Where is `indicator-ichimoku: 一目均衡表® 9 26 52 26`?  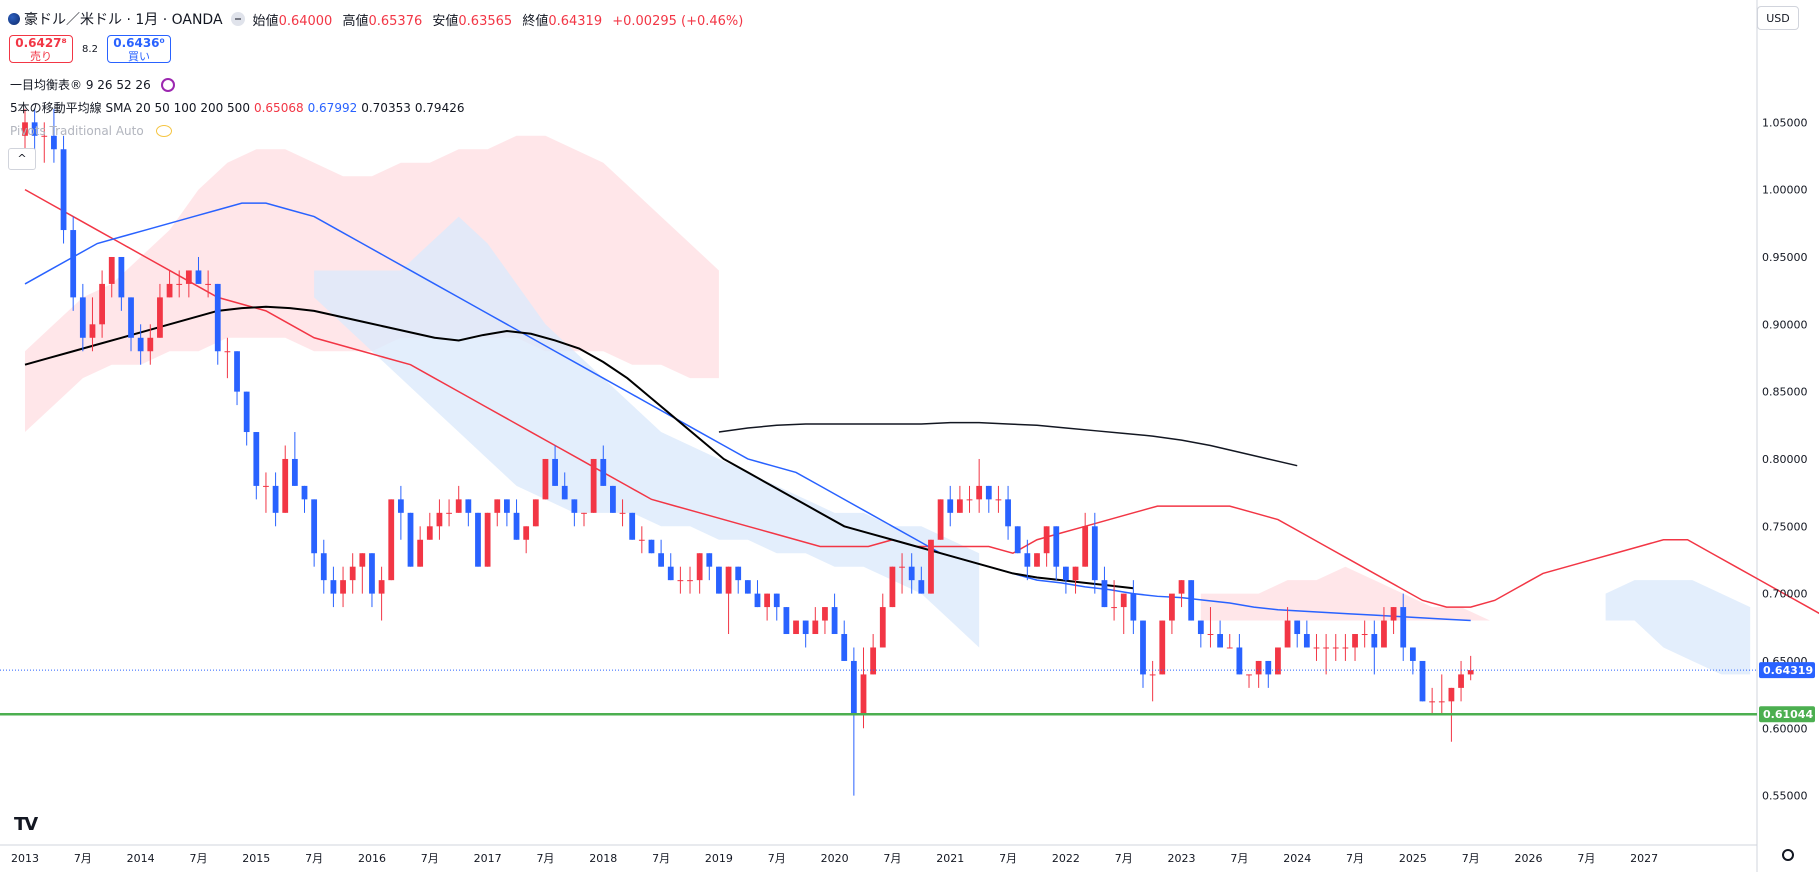 indicator-ichimoku: 一目均衡表® 9 26 52 26 is located at coordinates (92, 84).